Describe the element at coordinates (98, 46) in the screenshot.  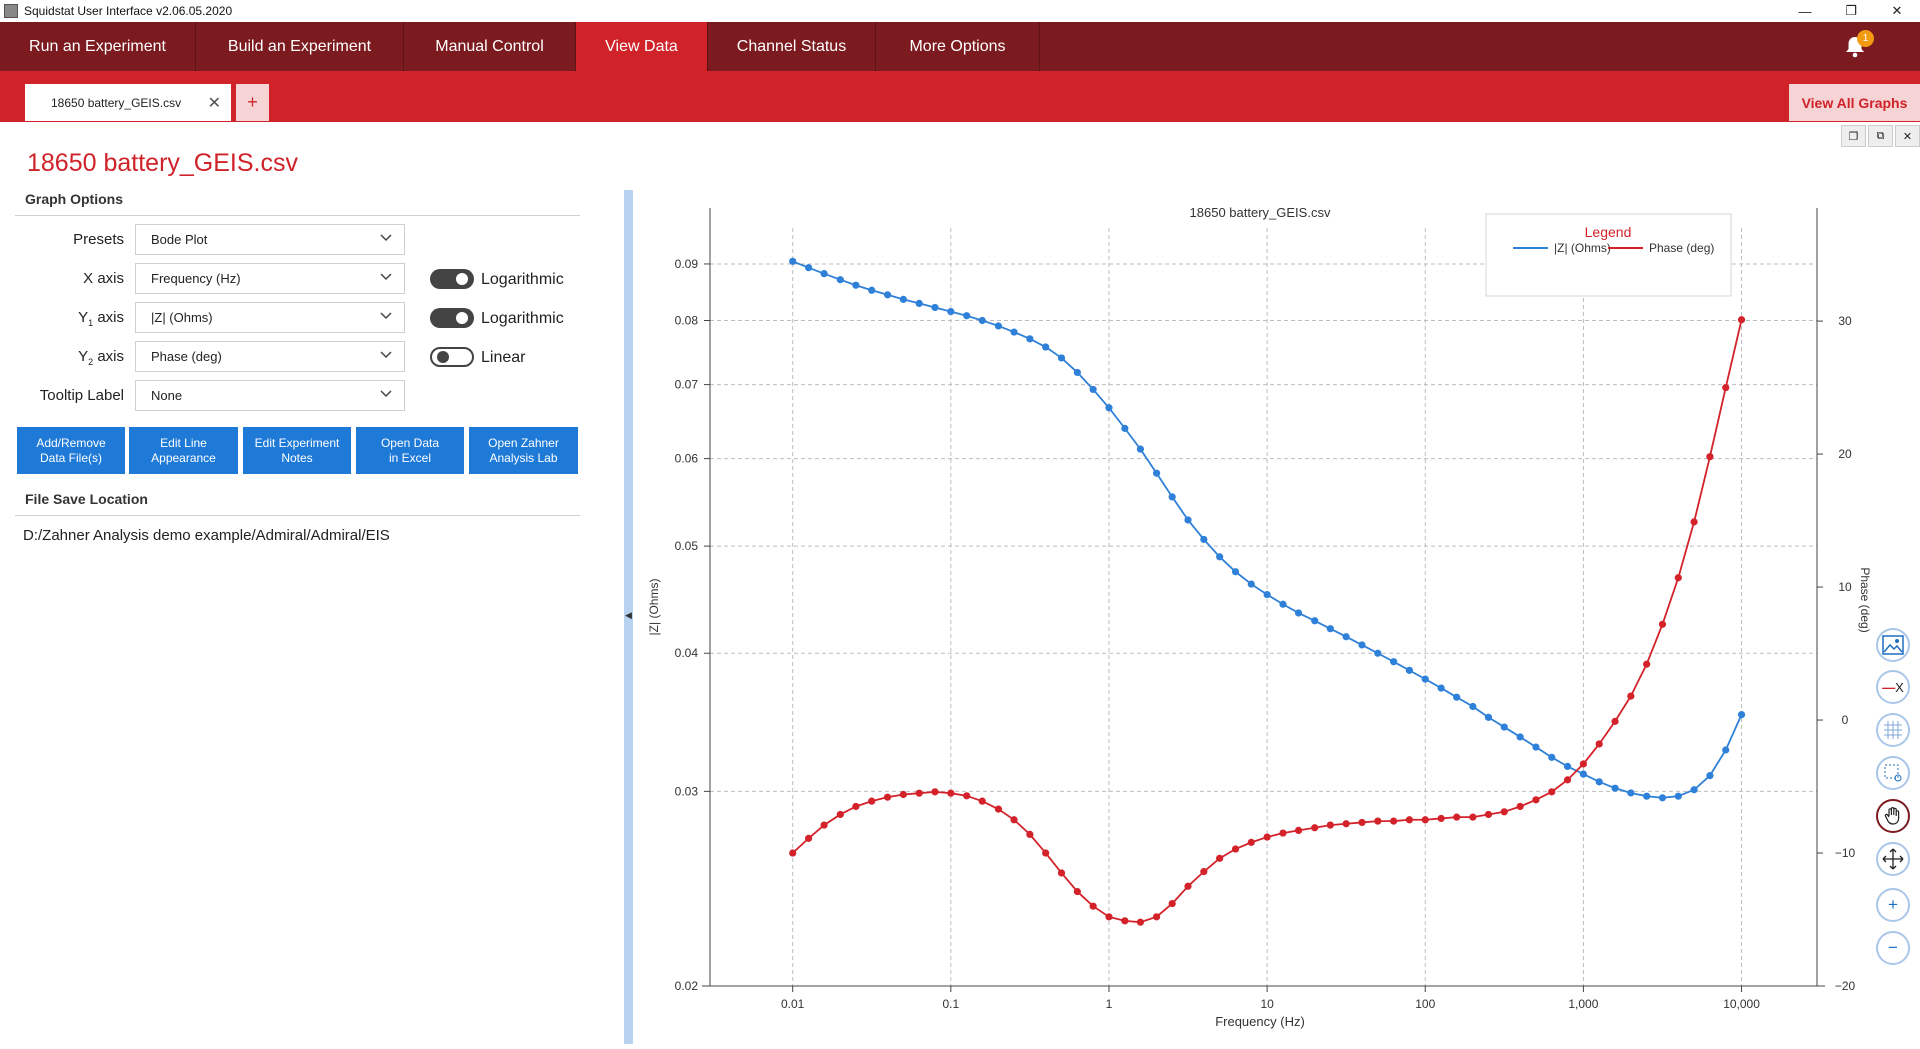
I see `nav-run-experiment: Run an Experiment` at that location.